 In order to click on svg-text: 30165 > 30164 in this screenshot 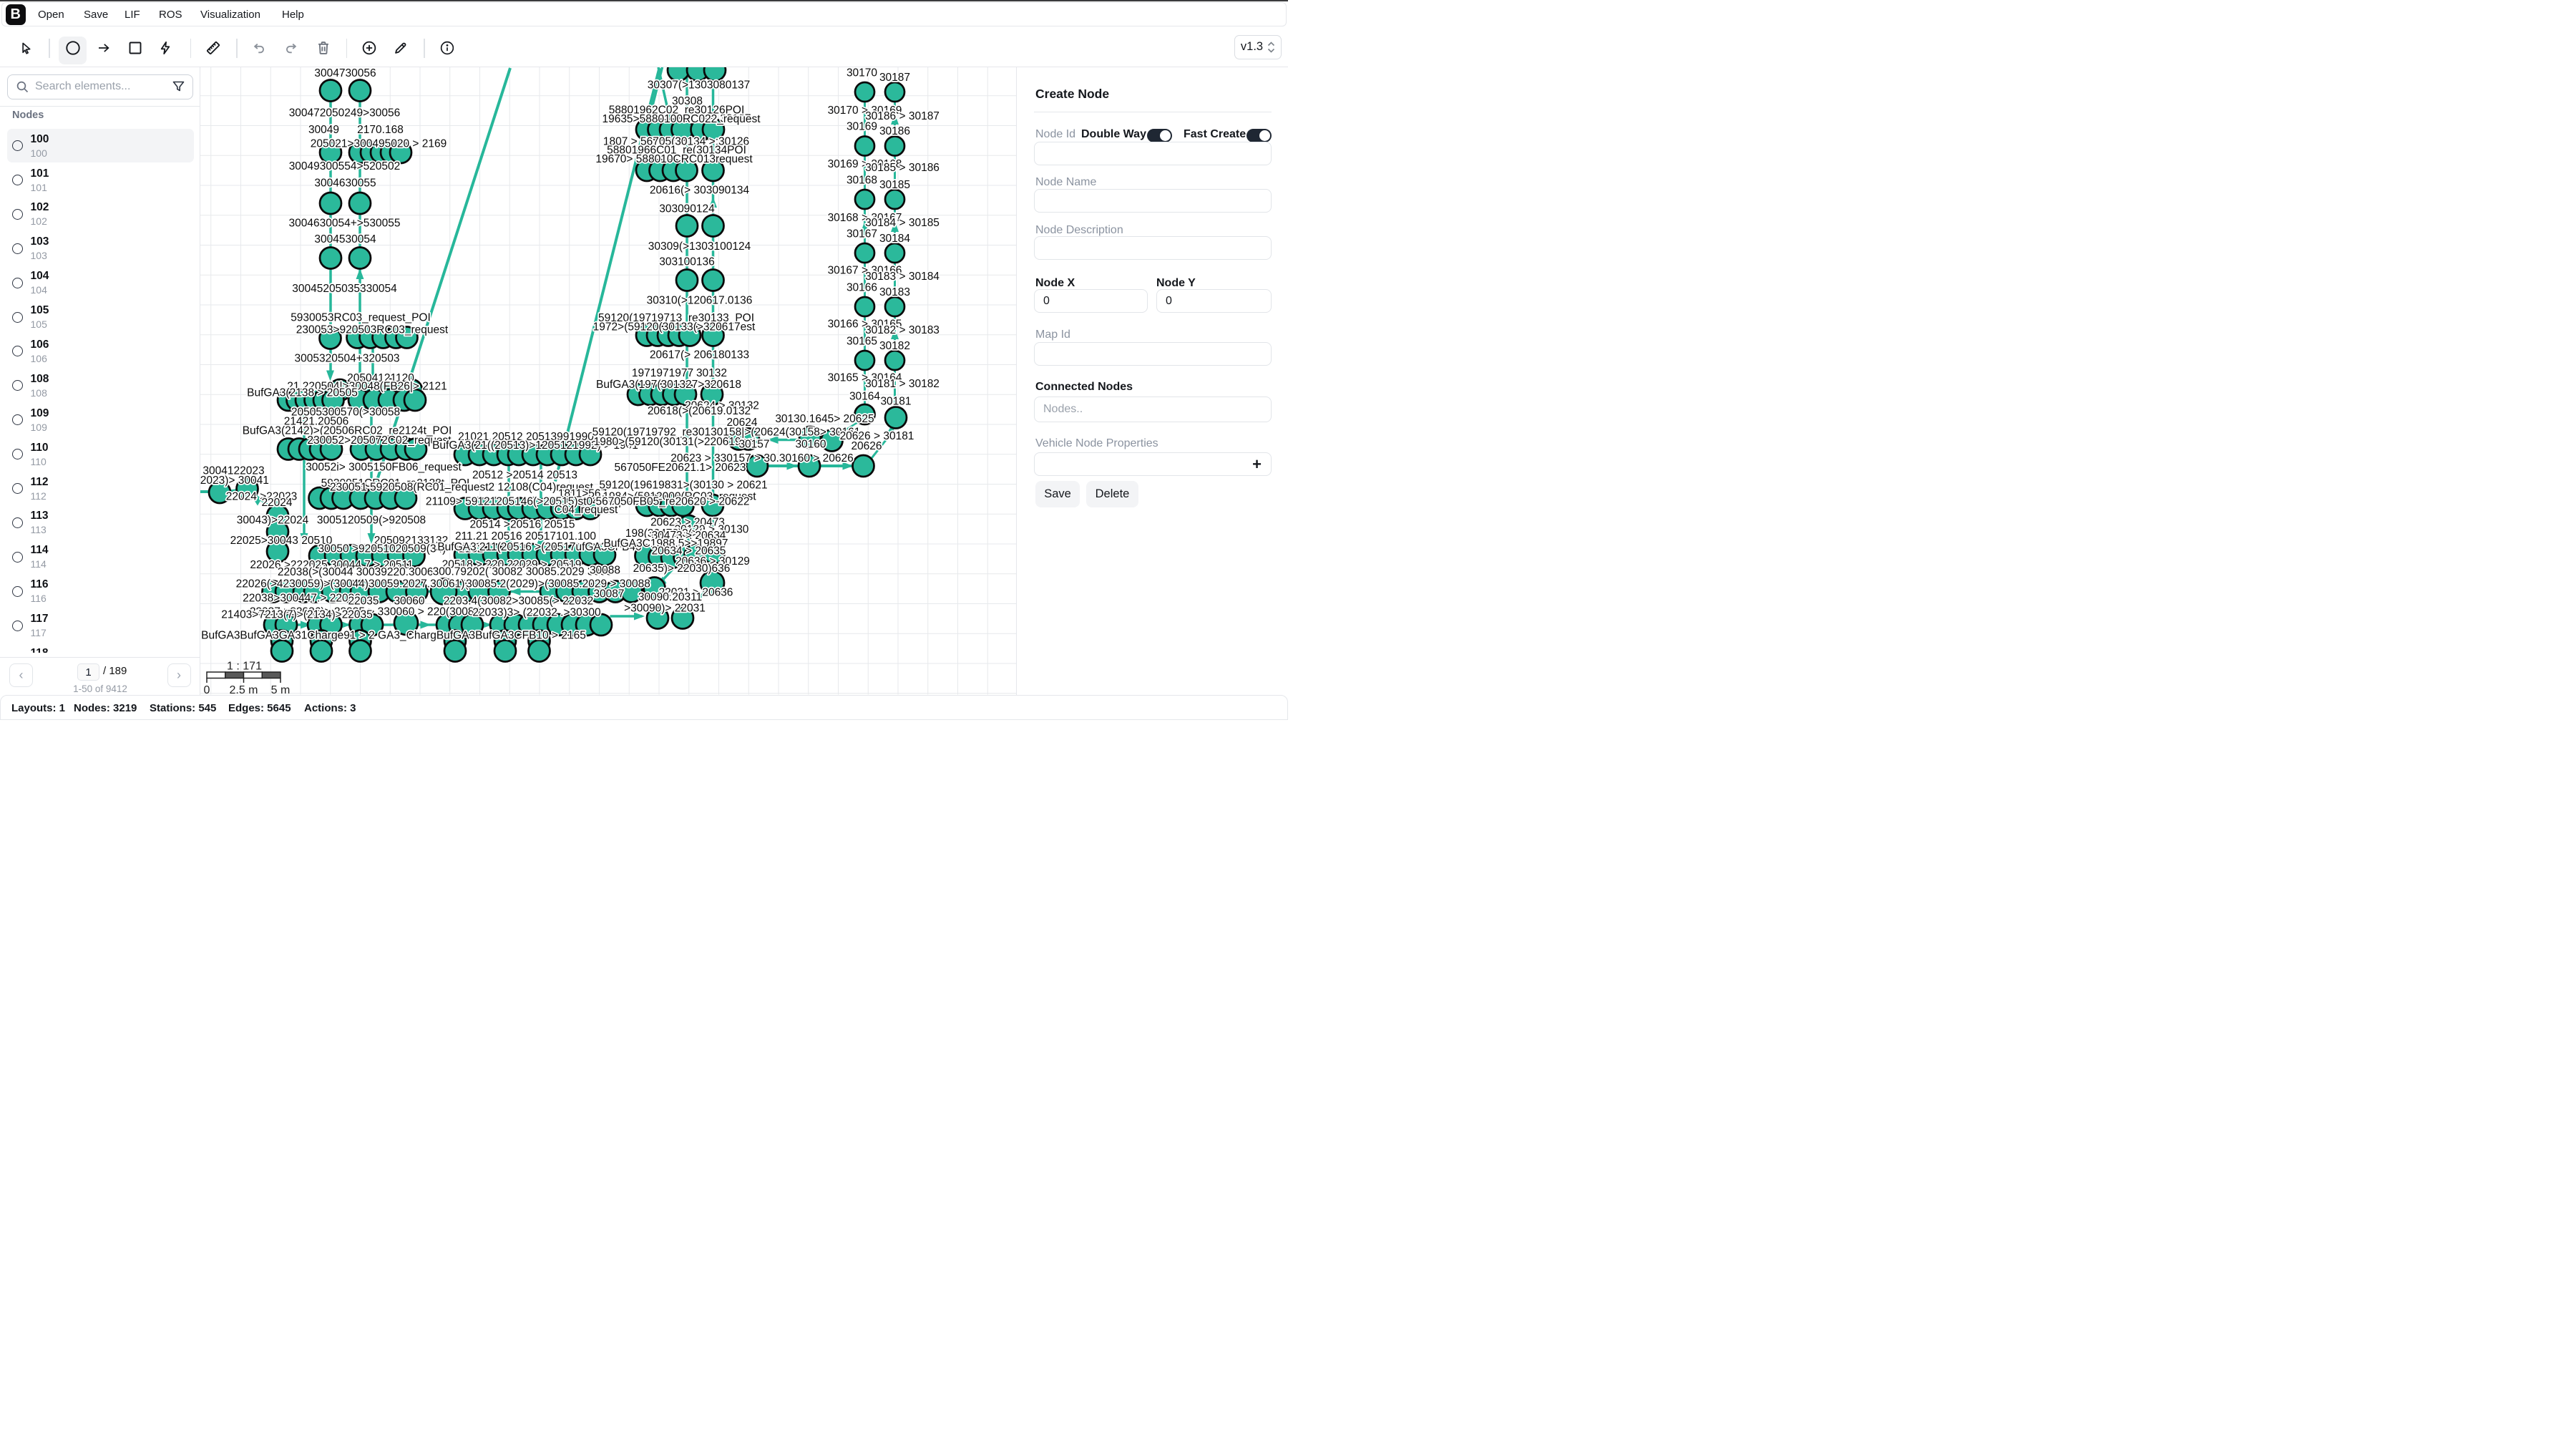, I will do `click(865, 378)`.